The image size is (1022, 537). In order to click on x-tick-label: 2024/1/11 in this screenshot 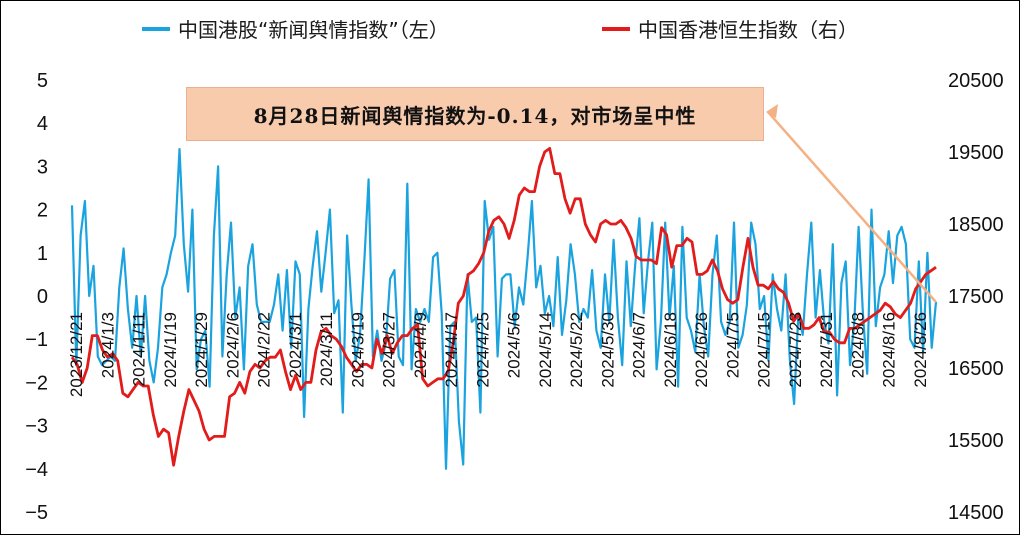, I will do `click(139, 349)`.